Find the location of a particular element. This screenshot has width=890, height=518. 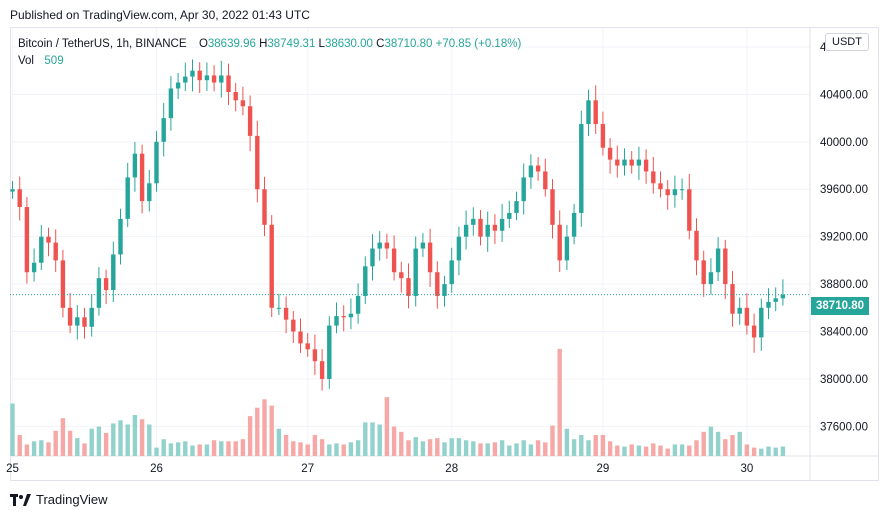

currency-button: USDT is located at coordinates (847, 42).